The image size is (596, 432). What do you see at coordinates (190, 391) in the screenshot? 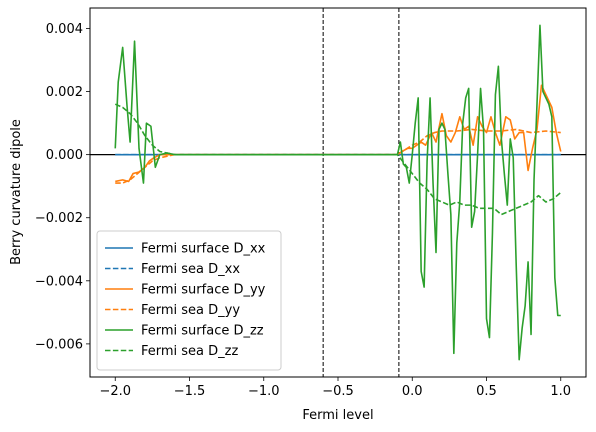
I see `x-tick-label-1: −1.5` at bounding box center [190, 391].